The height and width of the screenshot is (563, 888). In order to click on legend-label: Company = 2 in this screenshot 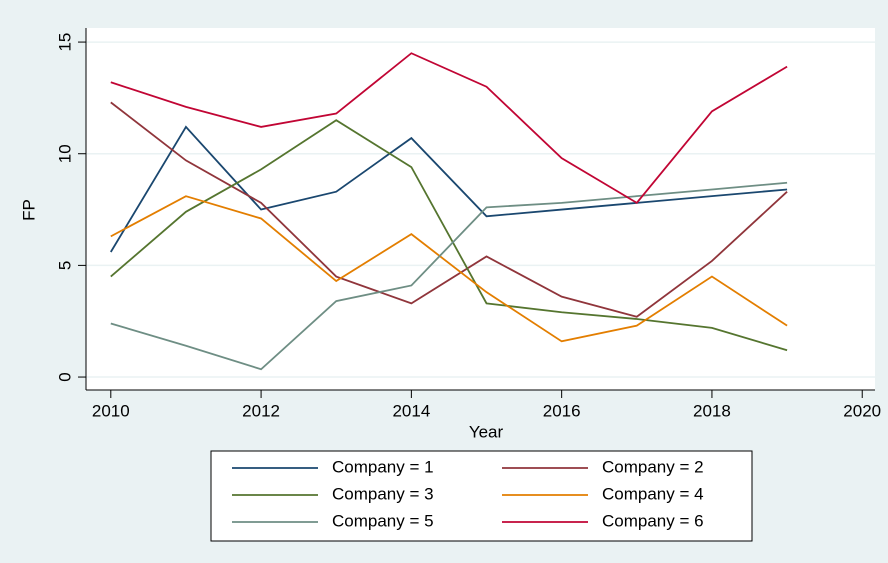, I will do `click(653, 466)`.